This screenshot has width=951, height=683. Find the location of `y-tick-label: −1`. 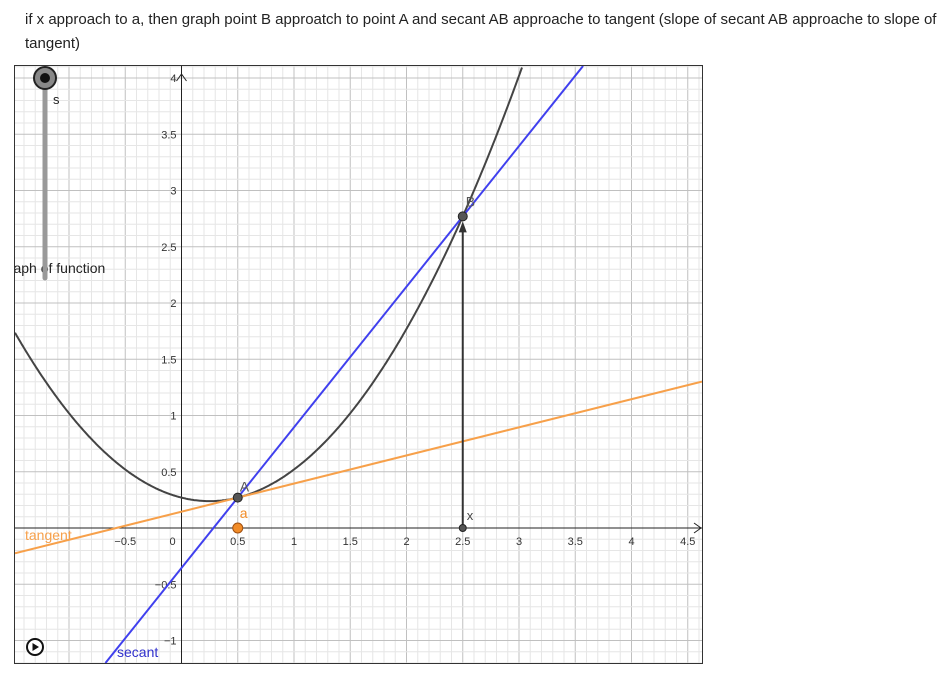

y-tick-label: −1 is located at coordinates (170, 642).